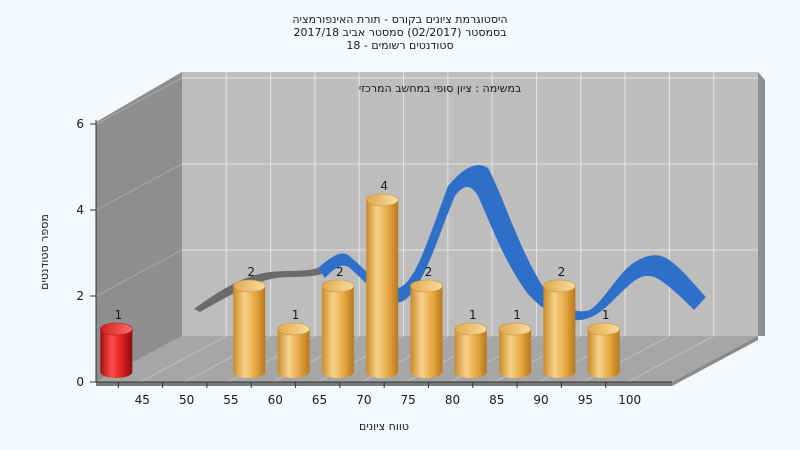  I want to click on x-tick-label: 95, so click(585, 400).